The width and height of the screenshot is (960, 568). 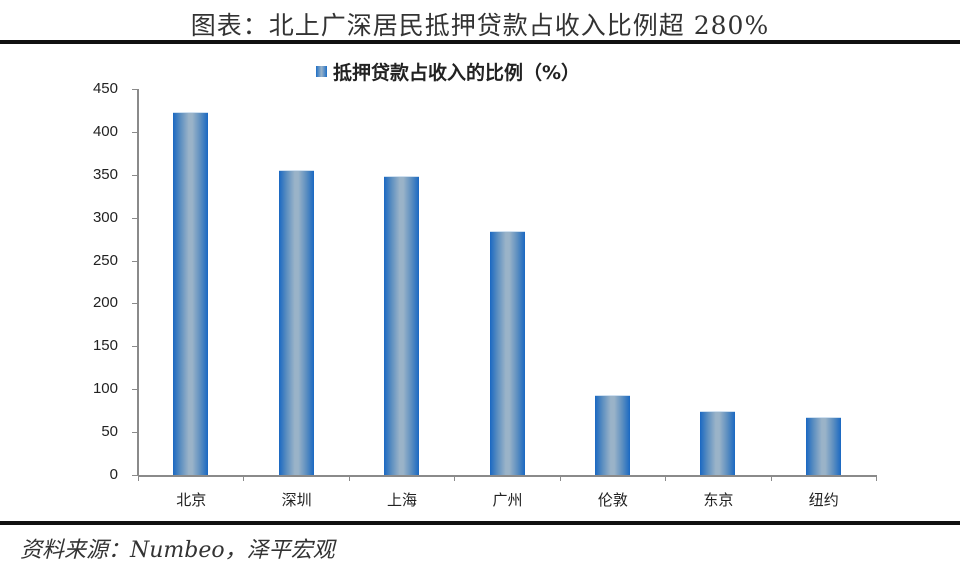 I want to click on x-tick-label: 纽约, so click(x=823, y=500).